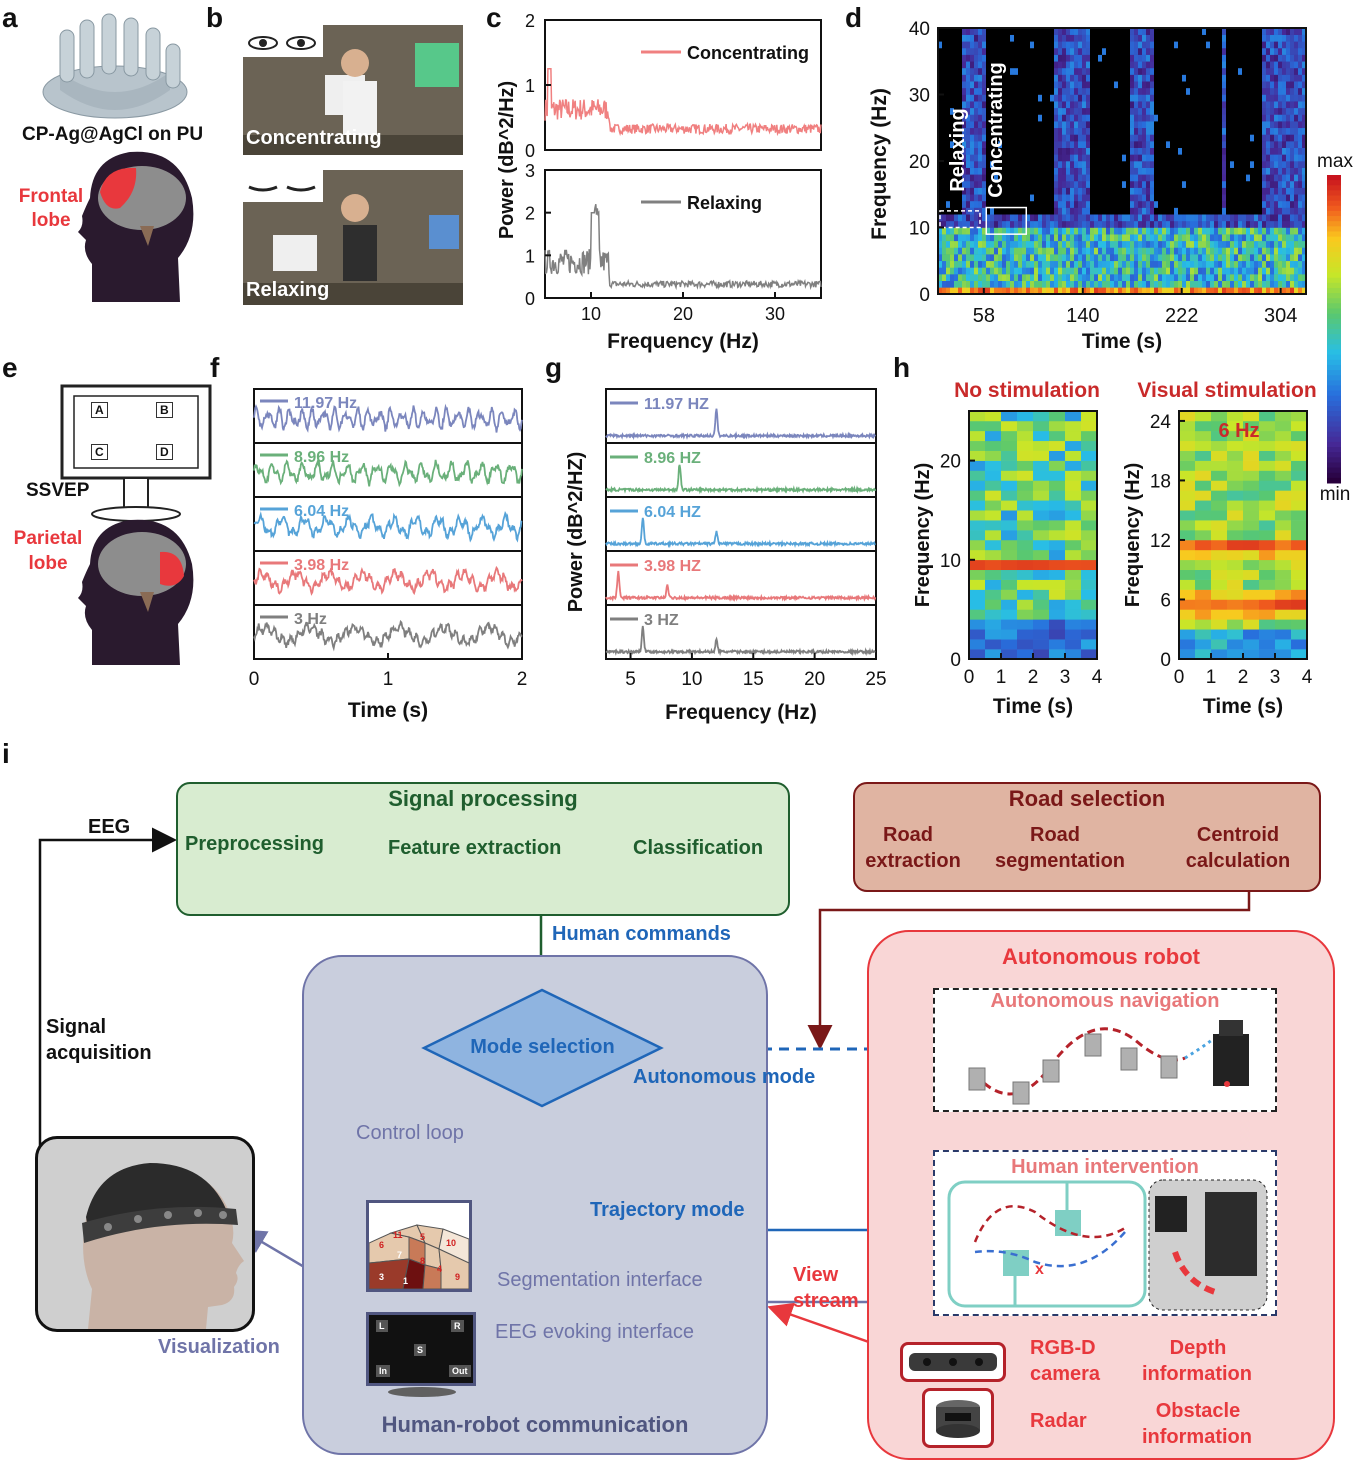 Image resolution: width=1367 pixels, height=1467 pixels. Describe the element at coordinates (136, 453) in the screenshot. I see `ssvep-monitor` at that location.